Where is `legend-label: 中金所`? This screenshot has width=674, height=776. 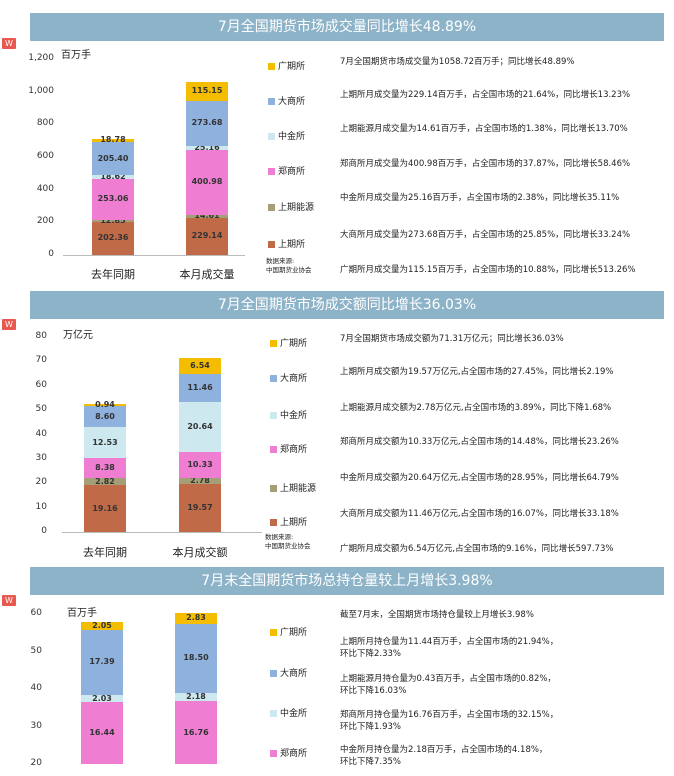 legend-label: 中金所 is located at coordinates (292, 137).